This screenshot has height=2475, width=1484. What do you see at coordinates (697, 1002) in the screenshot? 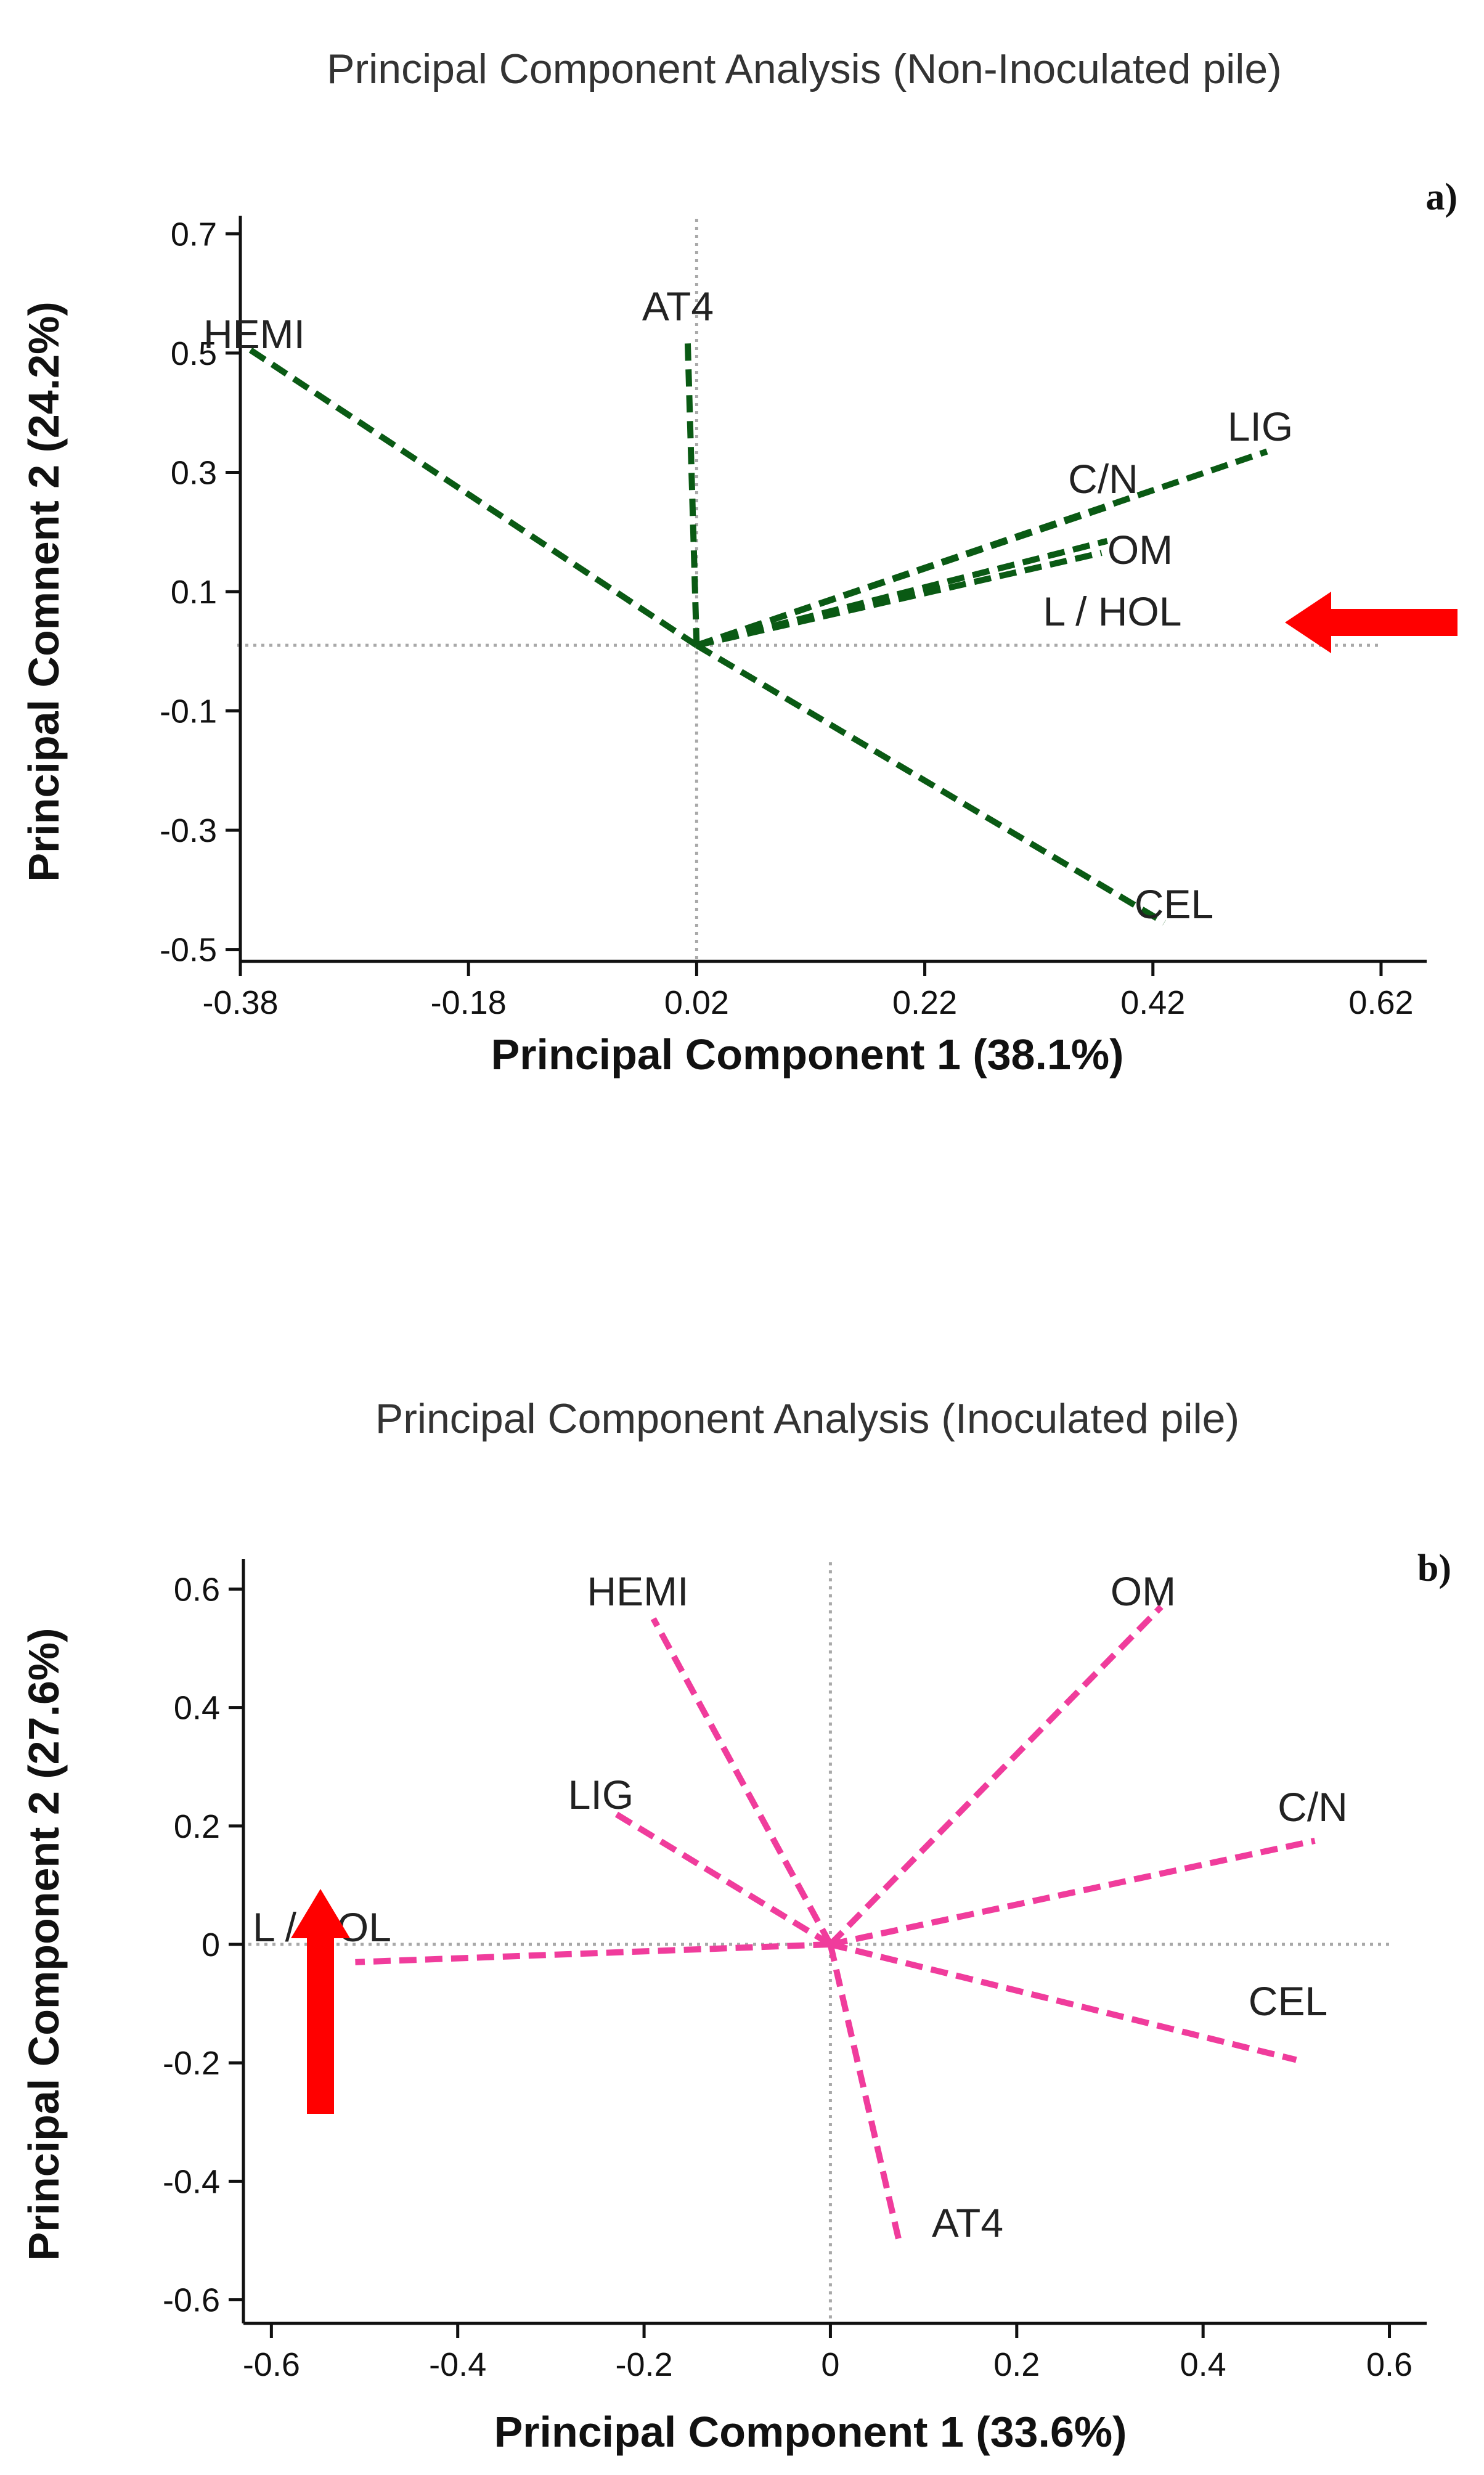
I see `x-tick-label: 0.02` at bounding box center [697, 1002].